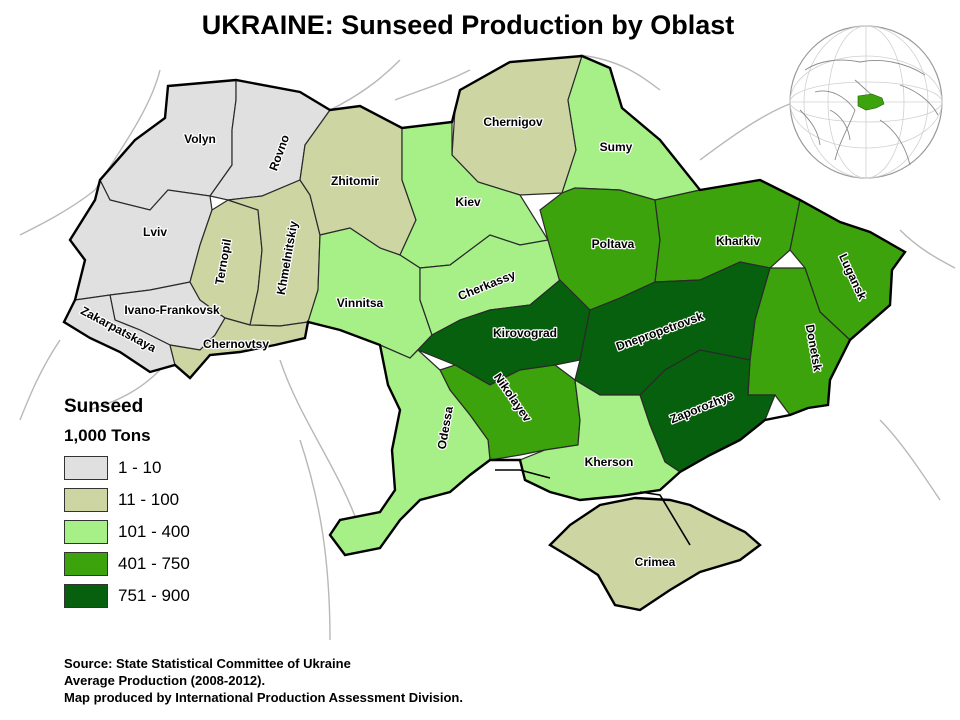 This screenshot has width=960, height=720. What do you see at coordinates (738, 241) in the screenshot?
I see `label-kharkiv: Kharkiv` at bounding box center [738, 241].